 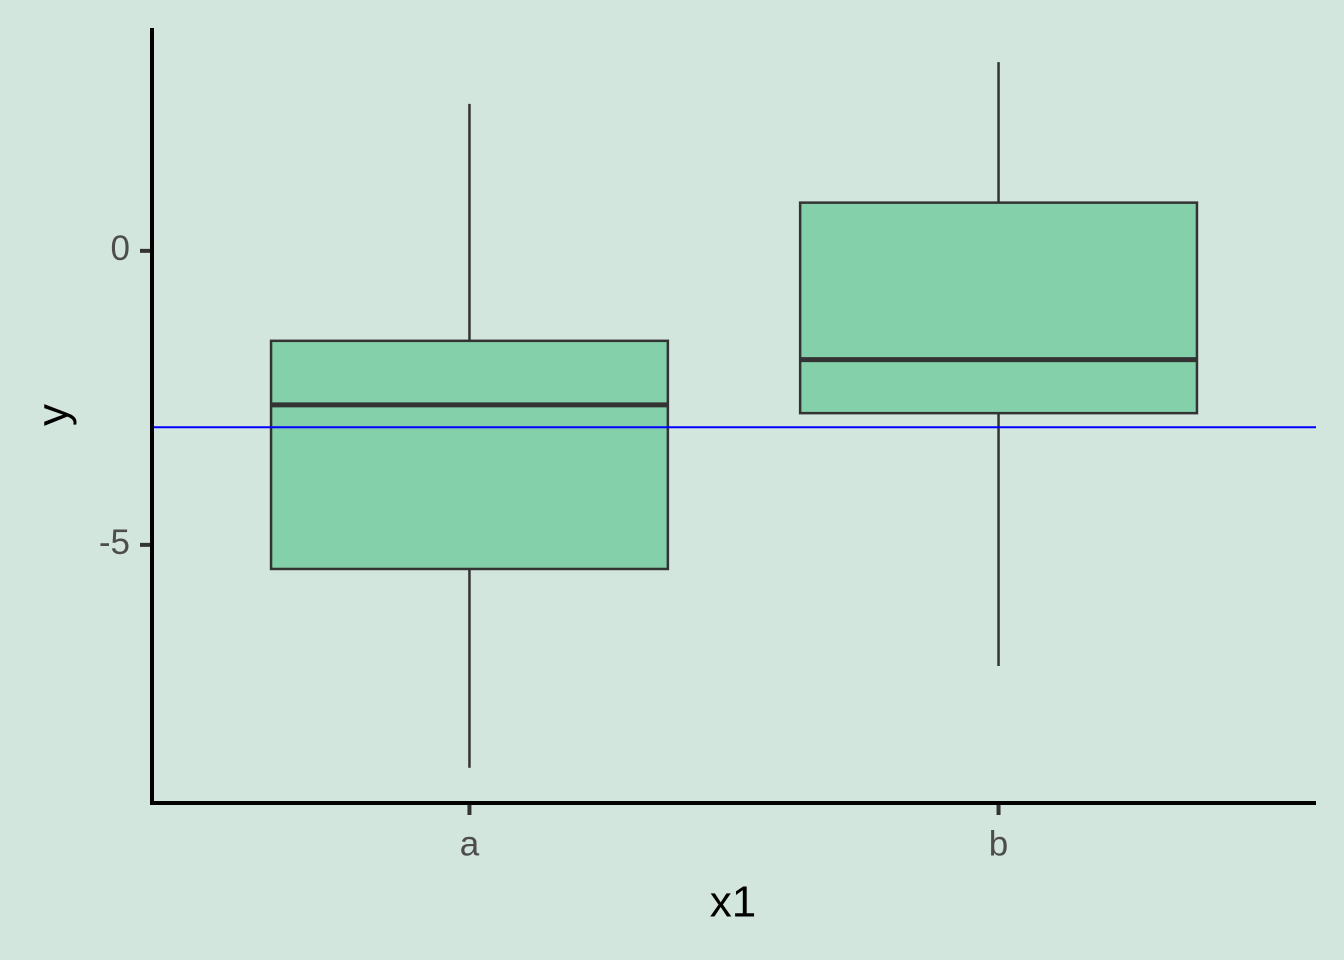 I want to click on y-axis-title: y, so click(x=53, y=415).